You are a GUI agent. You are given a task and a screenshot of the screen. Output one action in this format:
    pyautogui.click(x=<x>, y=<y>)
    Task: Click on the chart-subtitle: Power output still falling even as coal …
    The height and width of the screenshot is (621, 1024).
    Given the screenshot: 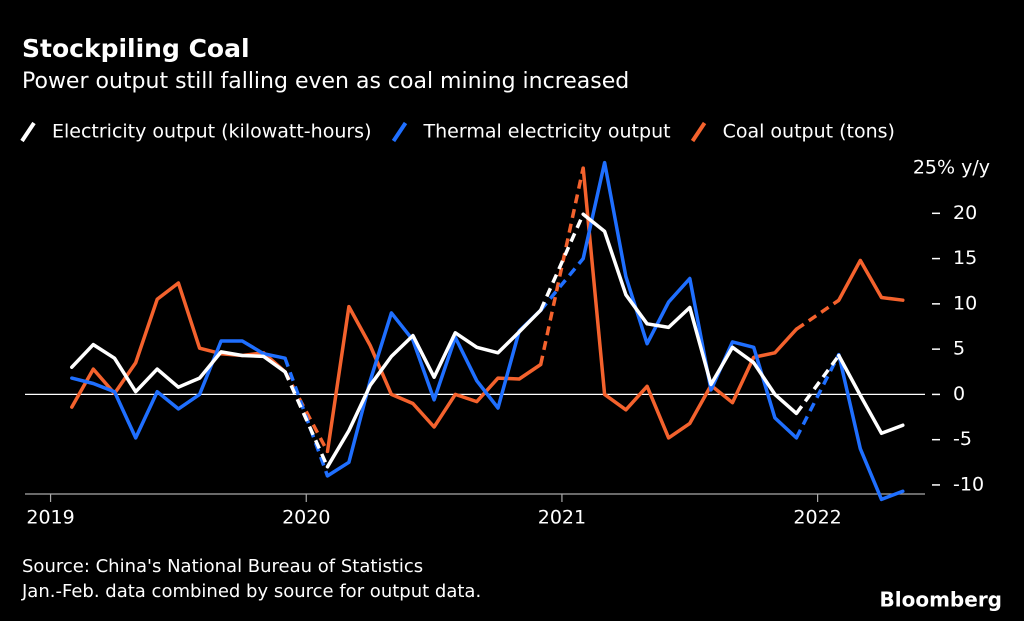 What is the action you would take?
    pyautogui.click(x=325, y=81)
    